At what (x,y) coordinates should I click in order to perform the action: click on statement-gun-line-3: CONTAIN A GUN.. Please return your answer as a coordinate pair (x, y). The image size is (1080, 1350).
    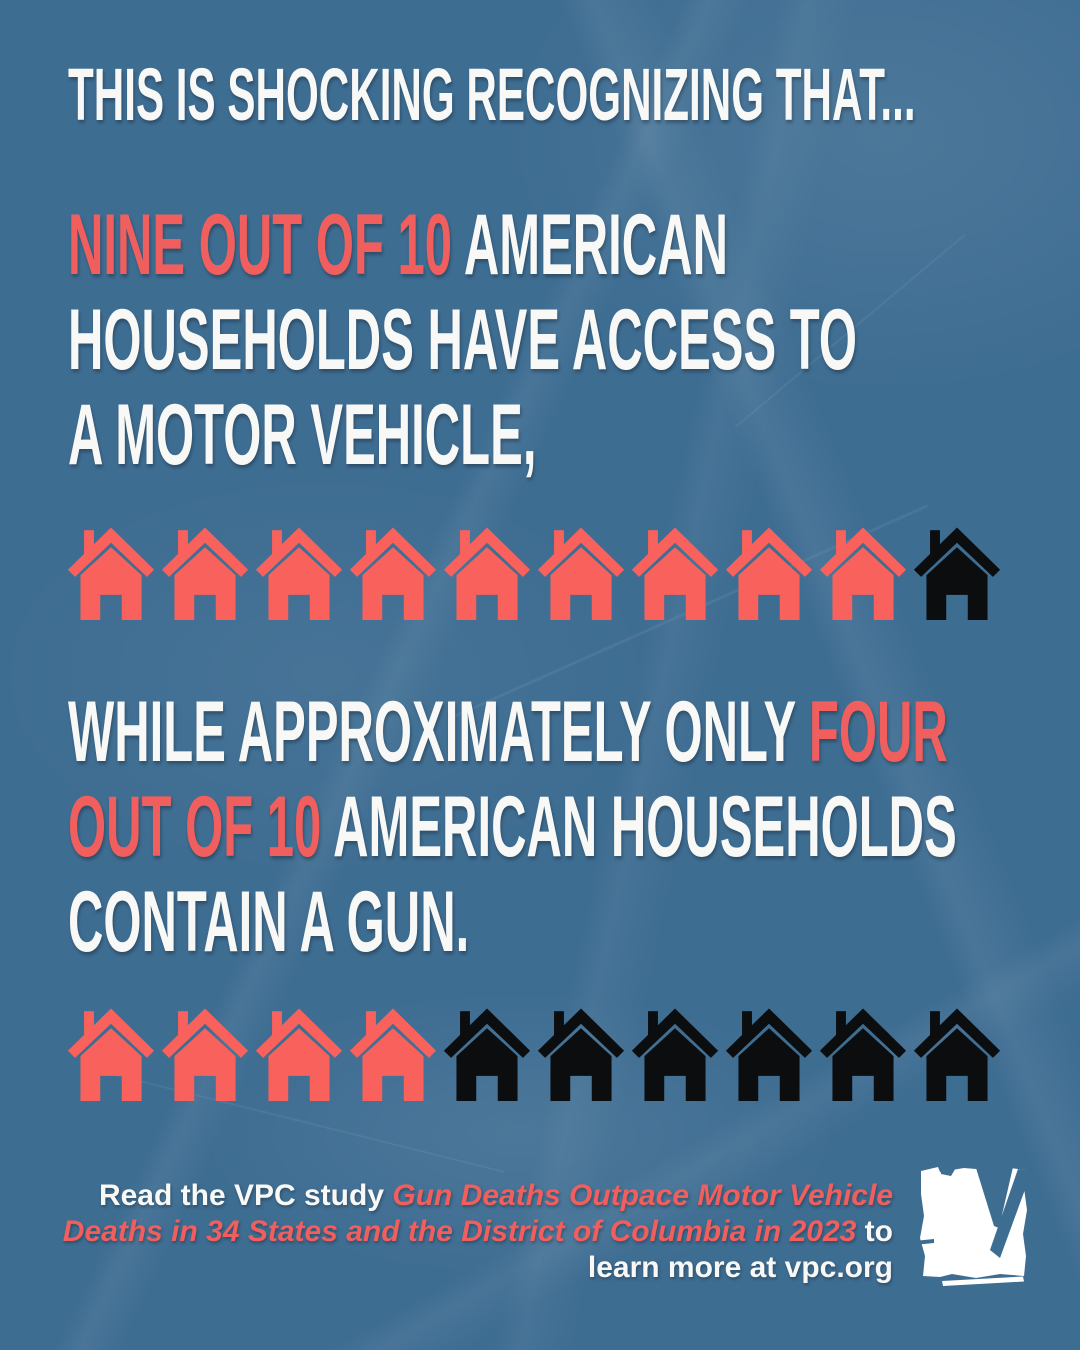
    Looking at the image, I should click on (269, 922).